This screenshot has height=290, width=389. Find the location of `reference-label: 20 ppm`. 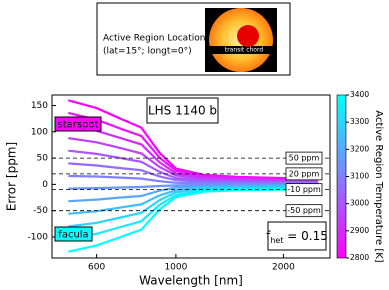

reference-label: 20 ppm is located at coordinates (304, 173).